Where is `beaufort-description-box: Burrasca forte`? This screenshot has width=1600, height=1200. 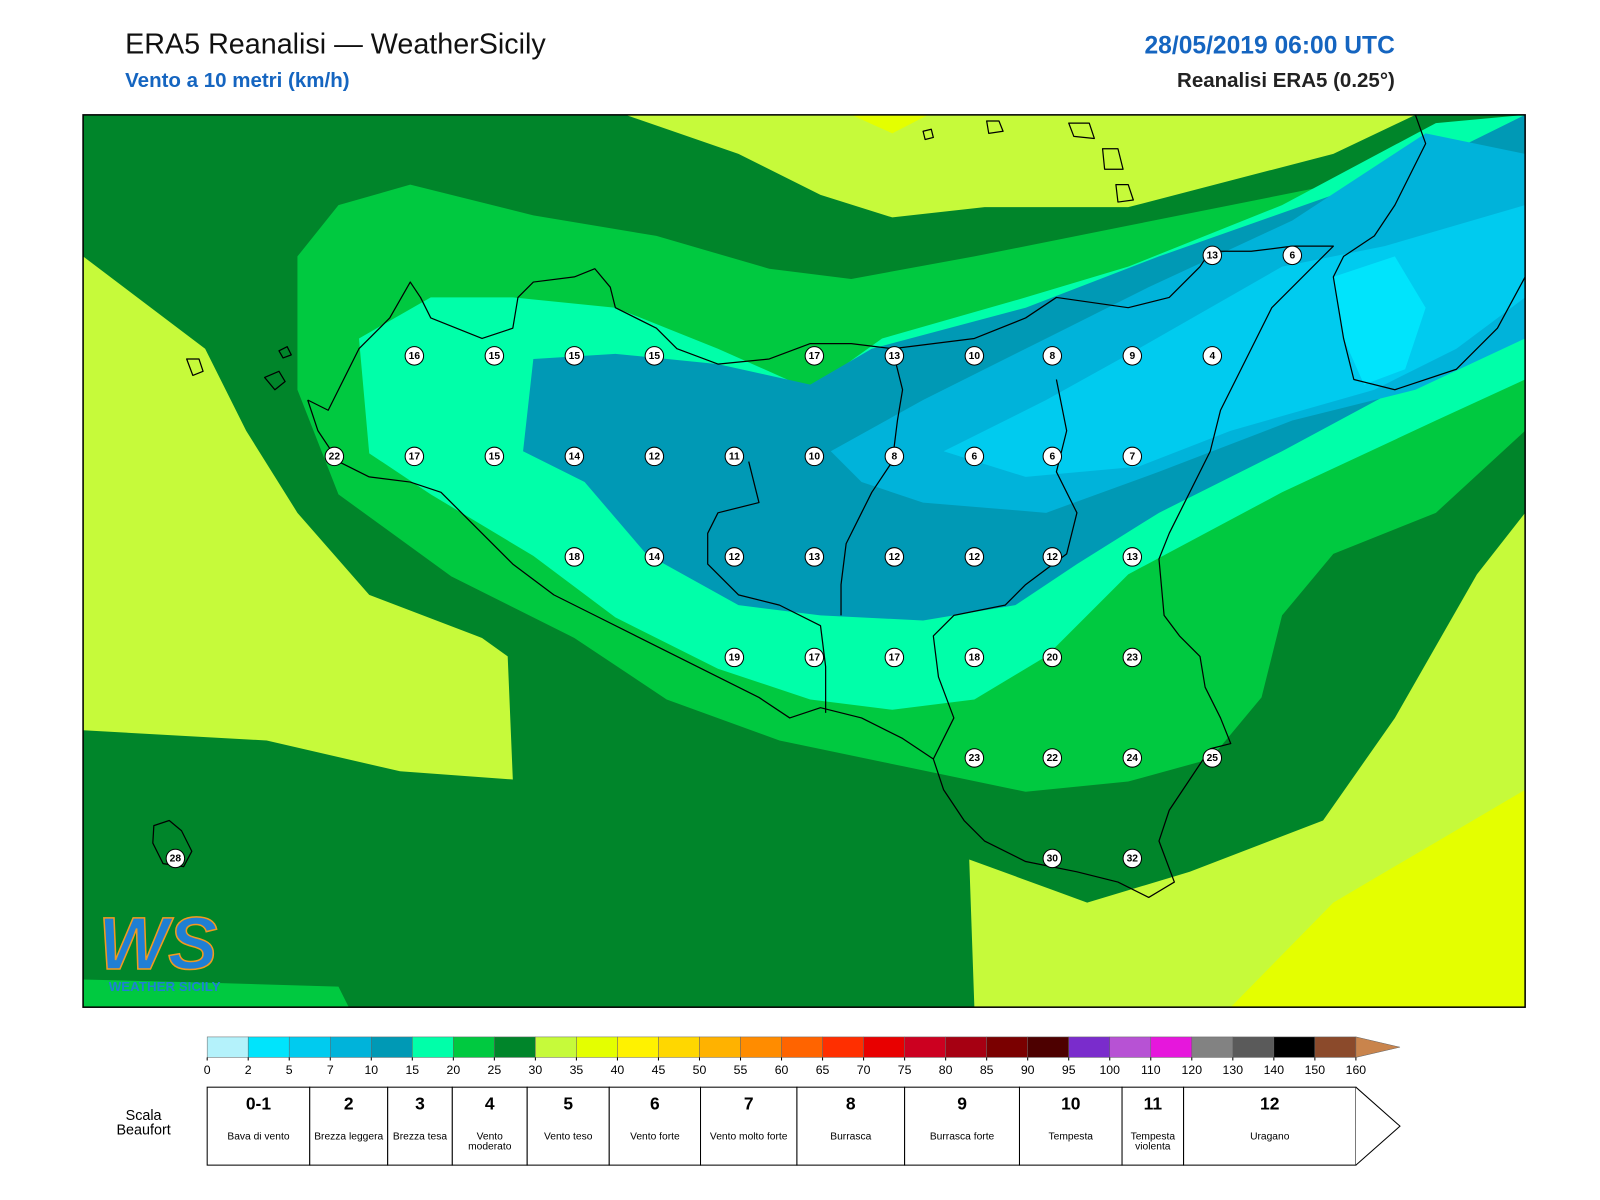
beaufort-description-box: Burrasca forte is located at coordinates (962, 1137).